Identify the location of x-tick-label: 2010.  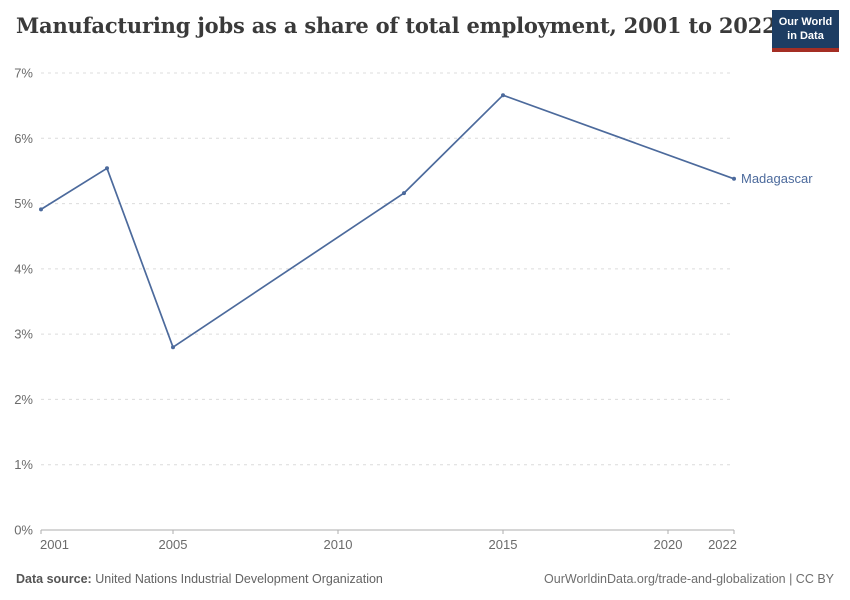
(338, 544).